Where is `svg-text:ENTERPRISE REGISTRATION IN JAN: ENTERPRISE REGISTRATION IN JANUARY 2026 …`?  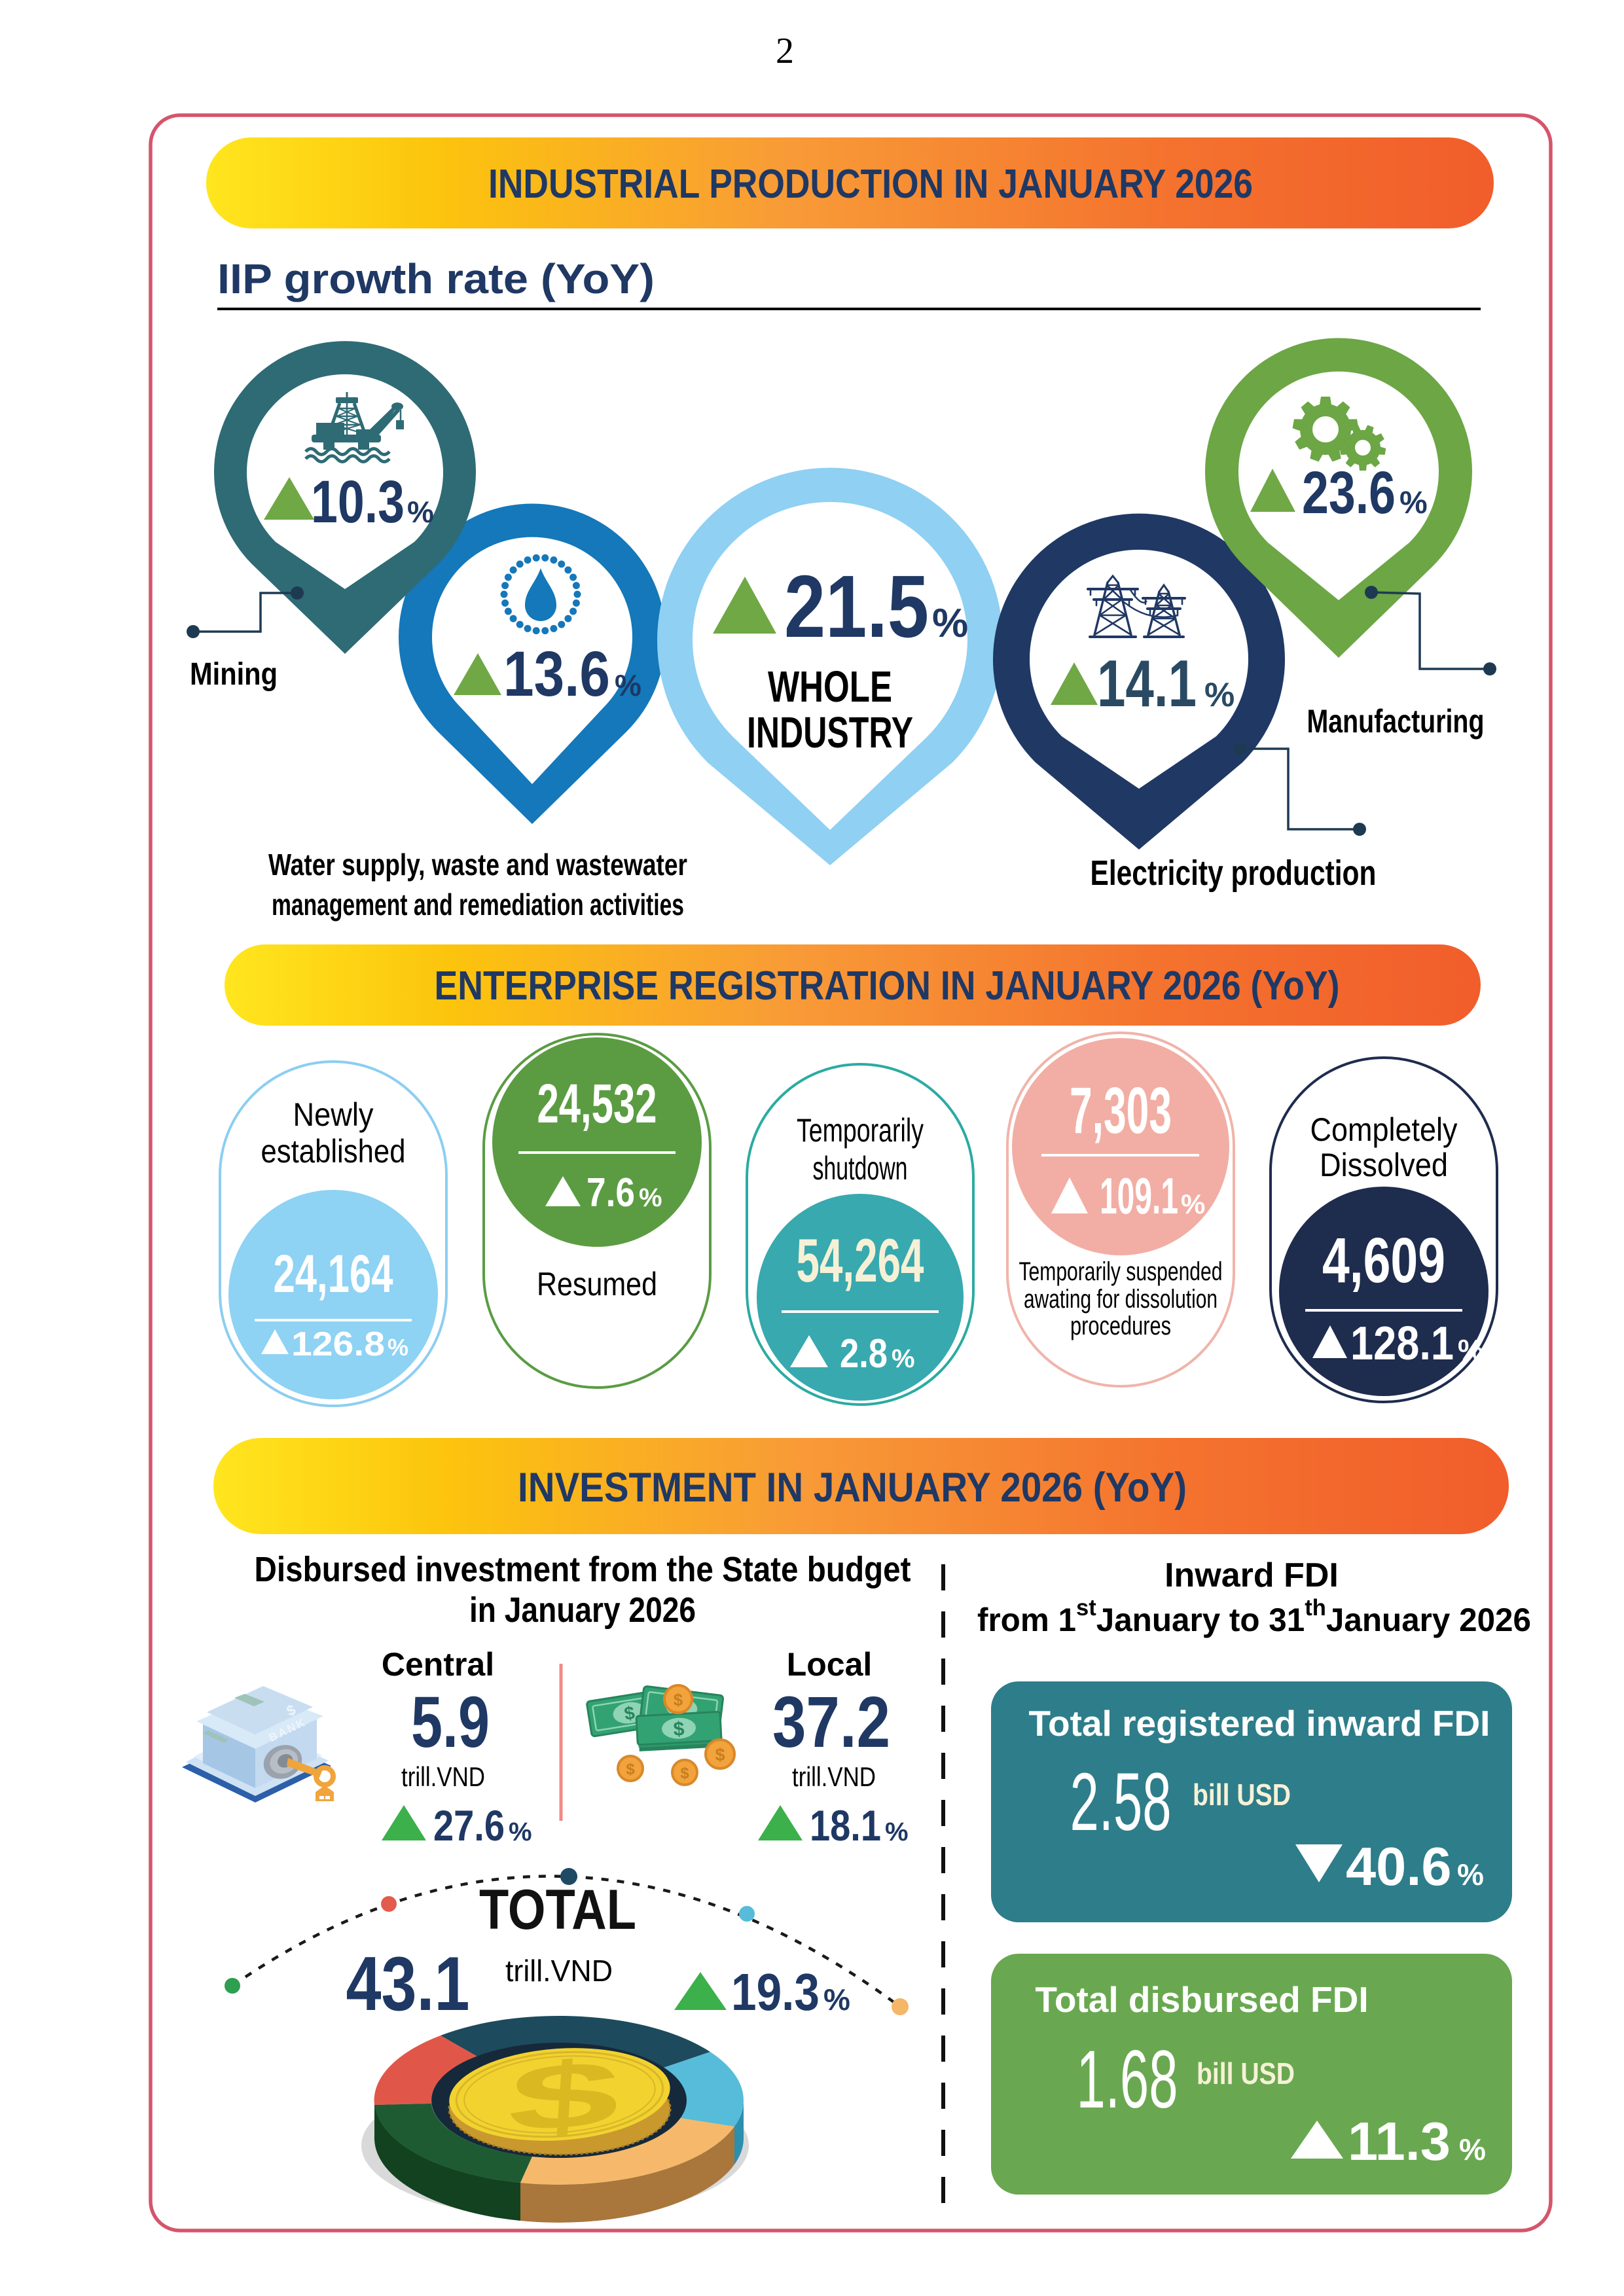 svg-text:ENTERPRISE REGISTRATION IN JAN: ENTERPRISE REGISTRATION IN JANUARY 2026 … is located at coordinates (887, 986).